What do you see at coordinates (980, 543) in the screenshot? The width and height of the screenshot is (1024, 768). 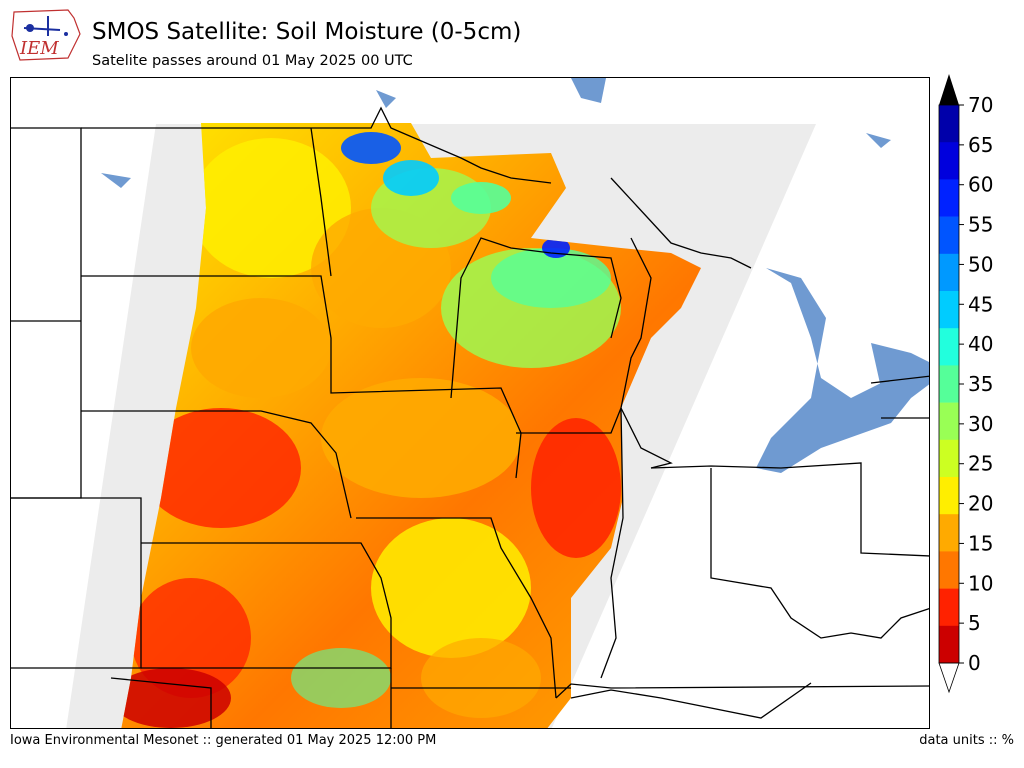 I see `colorbar-label: 15` at bounding box center [980, 543].